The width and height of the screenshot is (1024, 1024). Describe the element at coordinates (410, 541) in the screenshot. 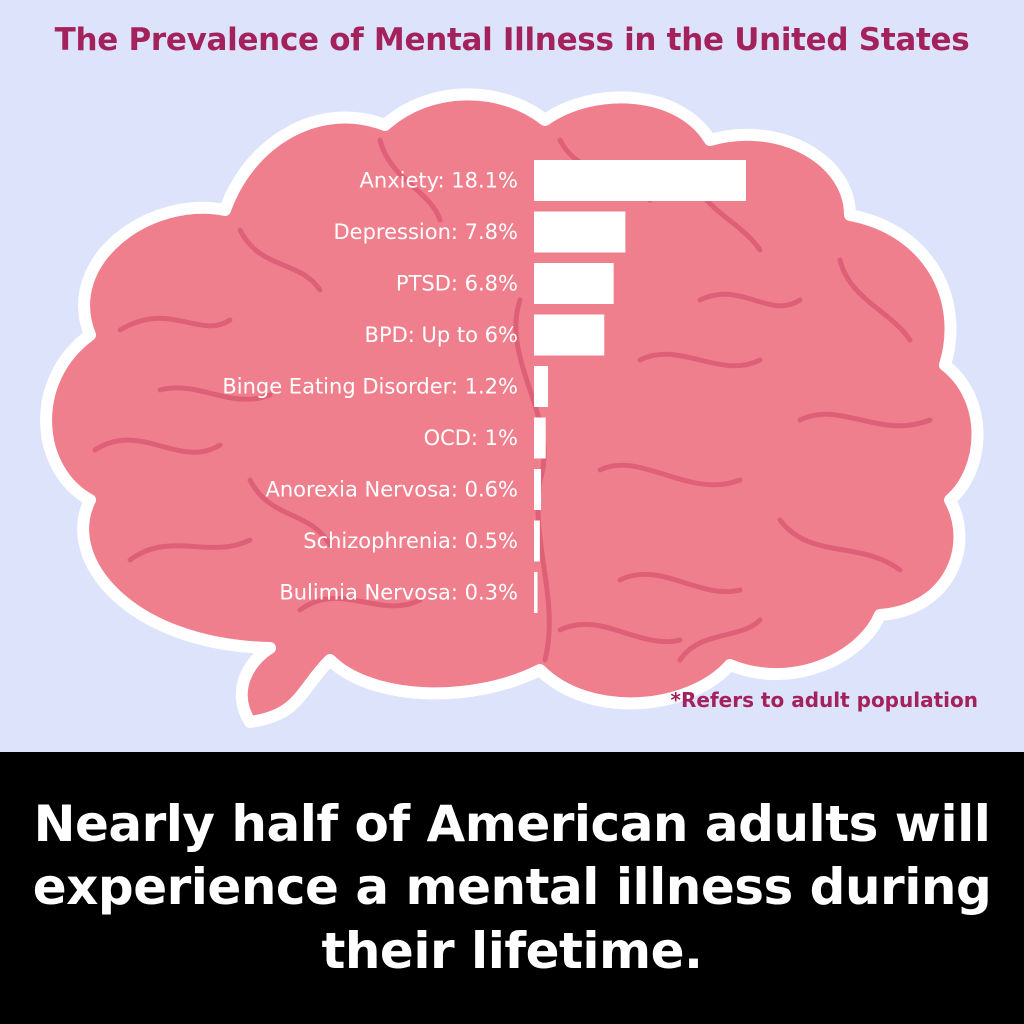

I see `bar-label-7: Schizophrenia: 0.5%` at that location.